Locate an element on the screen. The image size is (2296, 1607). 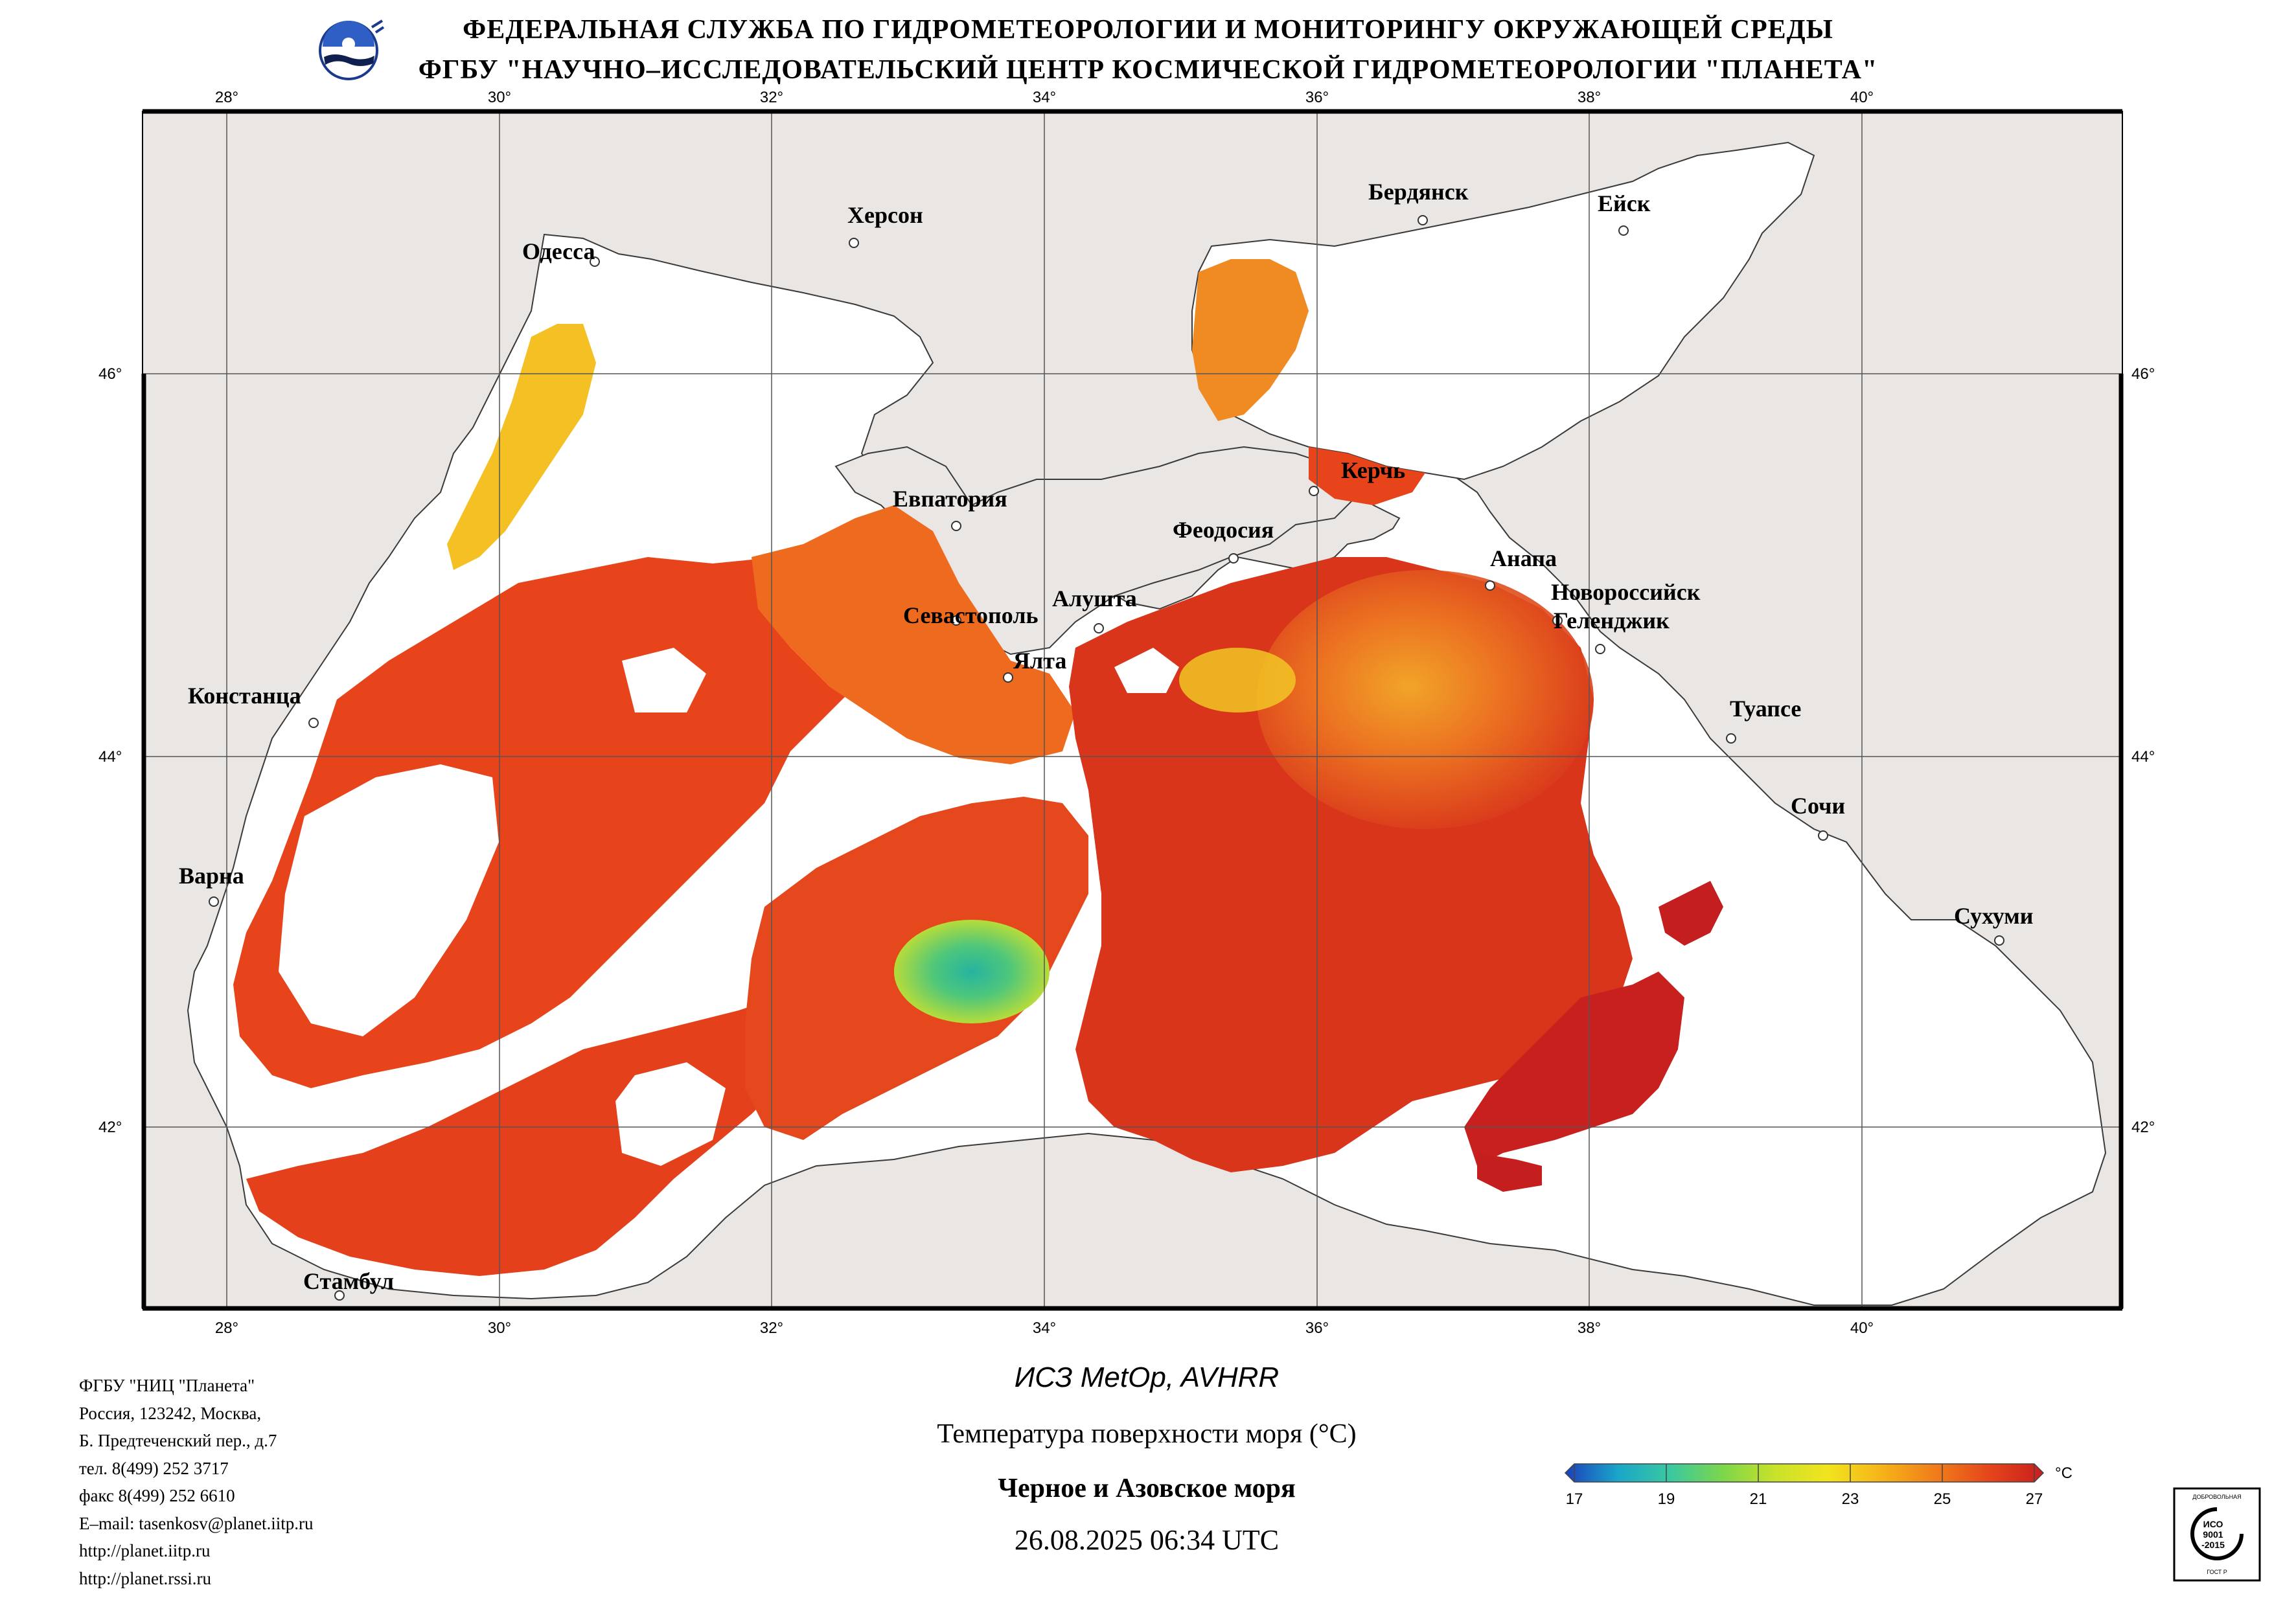
iso-bottom-text: ГОСТ Р is located at coordinates (2217, 1572).